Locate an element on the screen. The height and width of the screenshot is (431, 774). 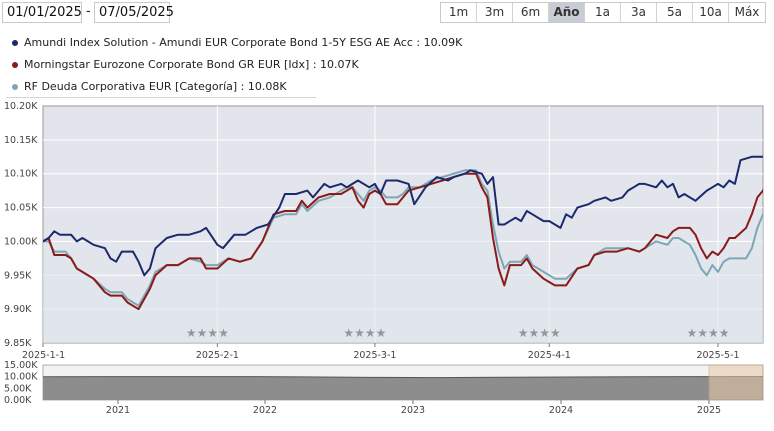
navigator-x-tick-label: 2021 is located at coordinates (118, 410).